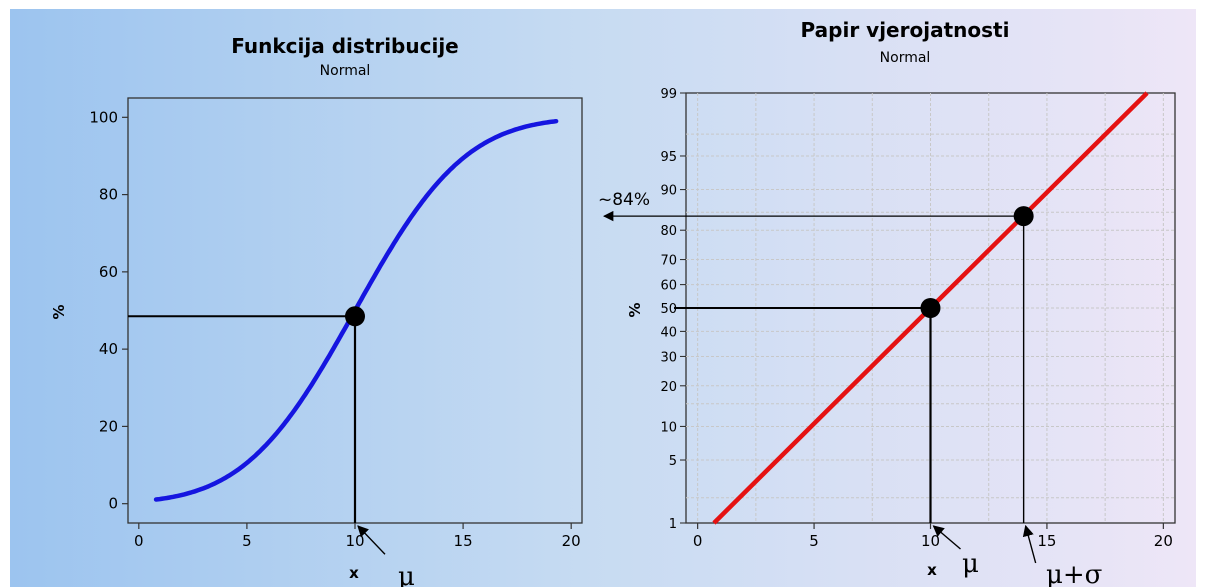  What do you see at coordinates (108, 195) in the screenshot?
I see `left-y-tick-label: 80` at bounding box center [108, 195].